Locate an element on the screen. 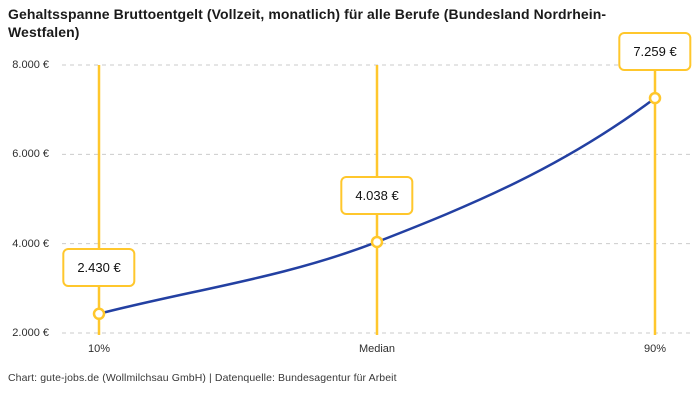  value-label-box: 2.430 € is located at coordinates (99, 267).